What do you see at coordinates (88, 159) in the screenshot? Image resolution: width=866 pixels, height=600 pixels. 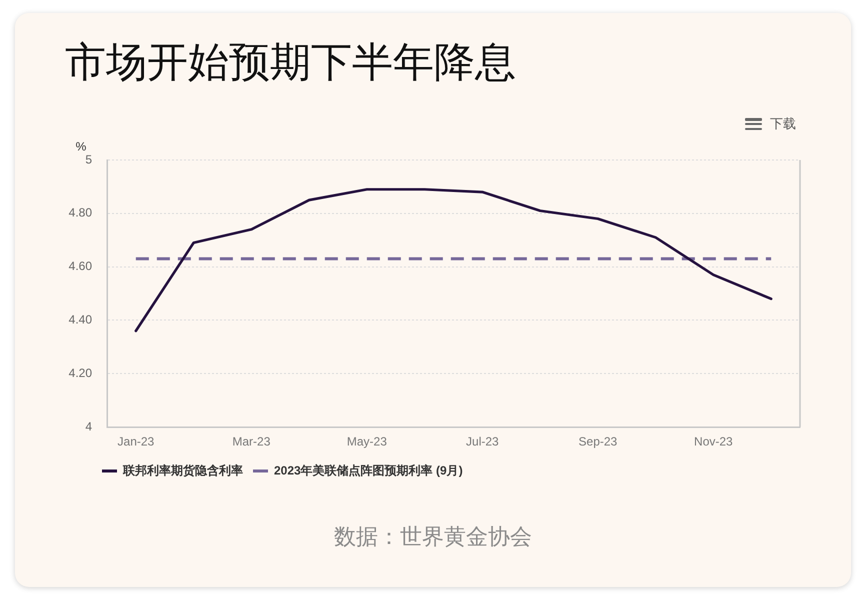 I see `y-tick-label: 5` at bounding box center [88, 159].